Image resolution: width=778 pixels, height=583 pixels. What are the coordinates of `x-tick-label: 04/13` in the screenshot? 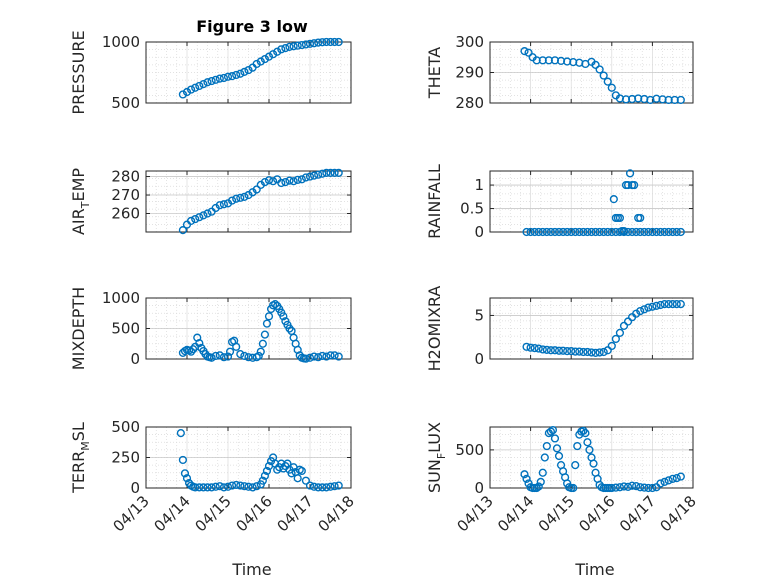 It's located at (131, 513).